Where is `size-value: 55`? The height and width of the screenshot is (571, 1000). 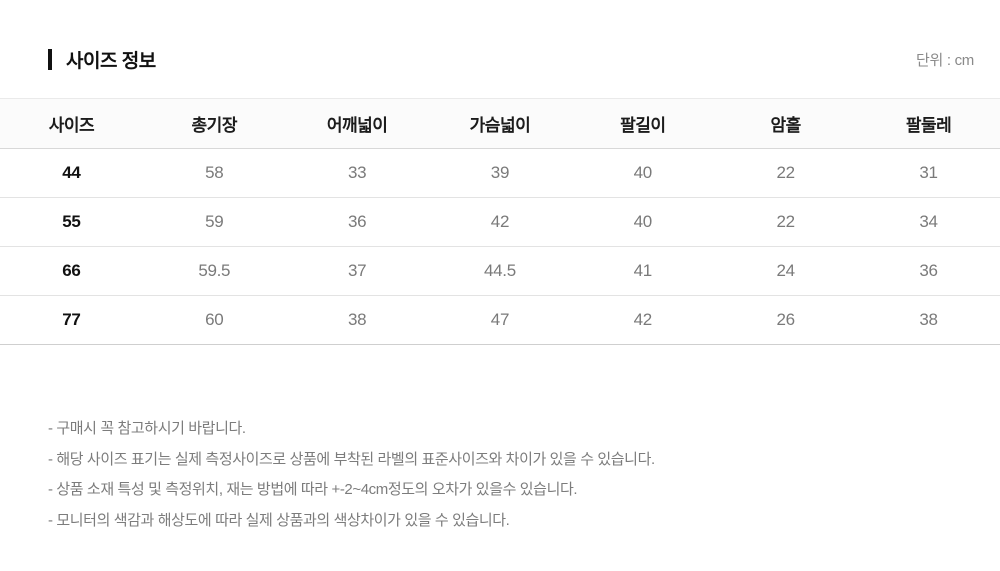
size-value: 55 is located at coordinates (71, 221).